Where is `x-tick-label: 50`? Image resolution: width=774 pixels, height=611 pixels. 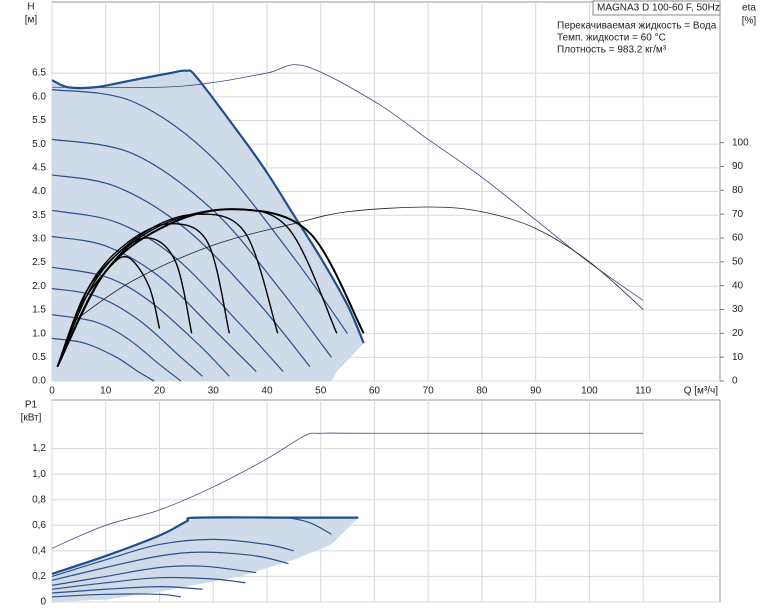
x-tick-label: 50 is located at coordinates (321, 391).